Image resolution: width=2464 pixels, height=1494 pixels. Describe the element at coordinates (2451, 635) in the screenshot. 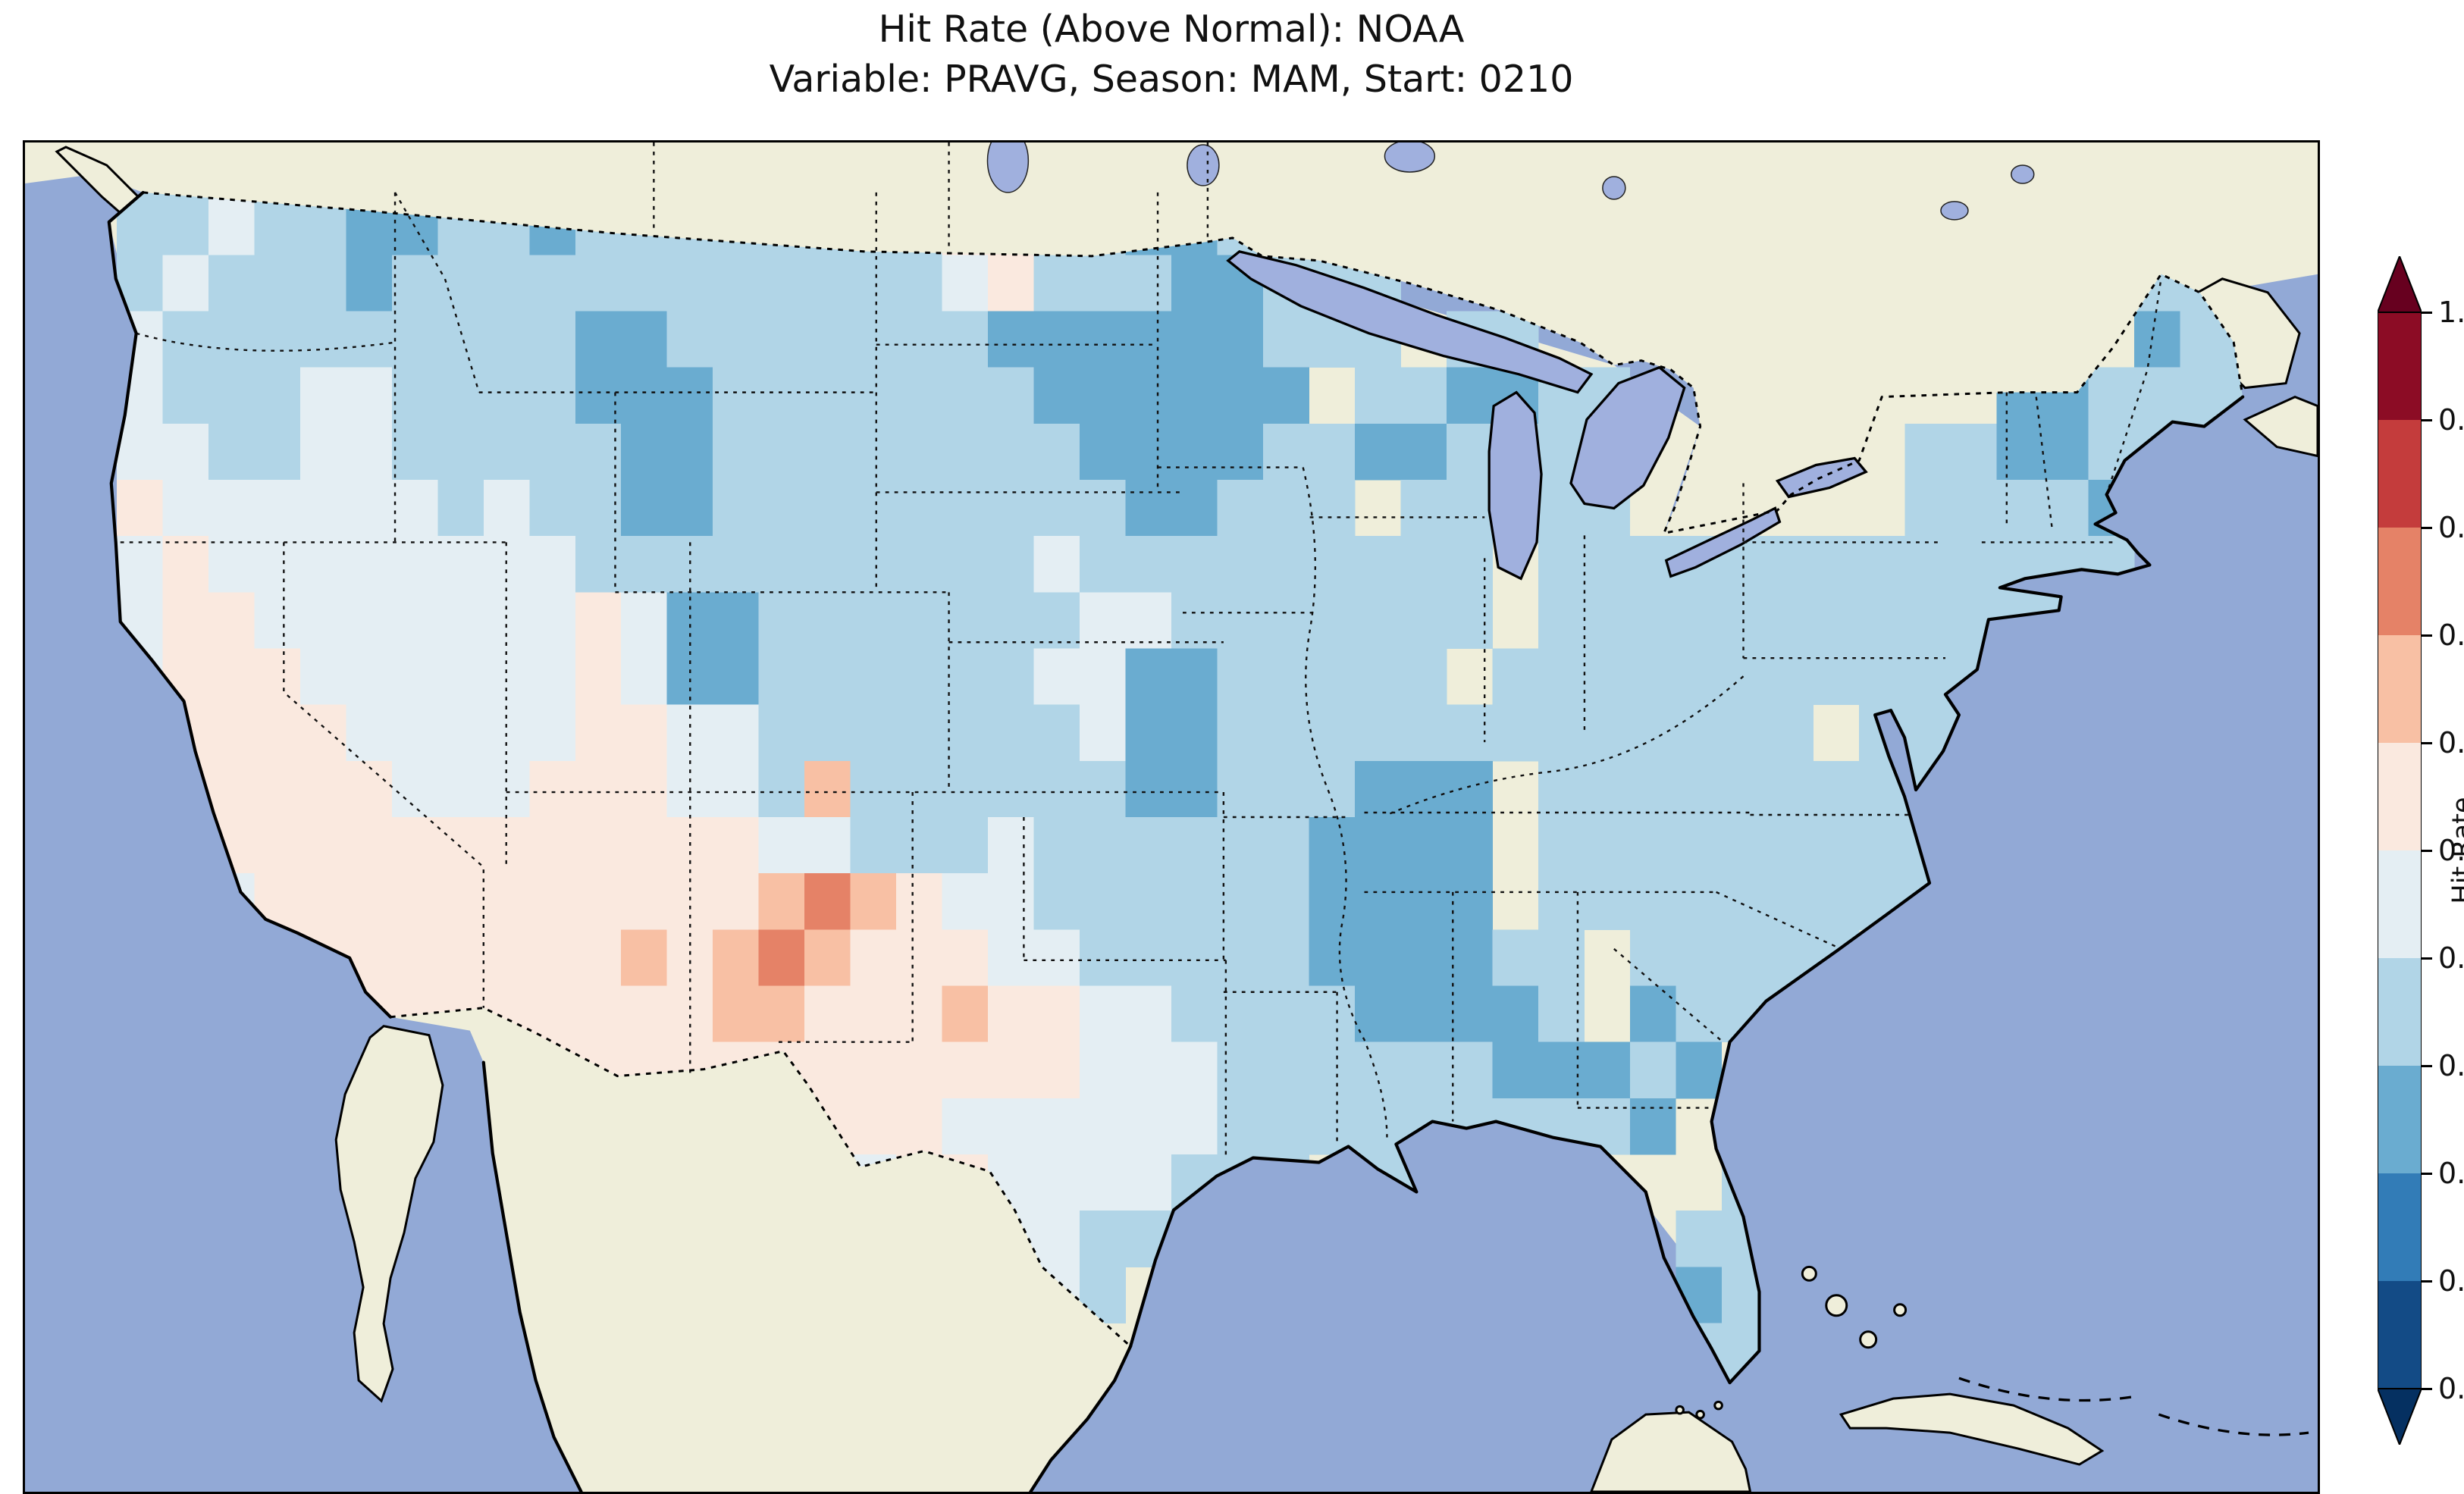

I see `colorbar-tick-label: 0.7` at that location.